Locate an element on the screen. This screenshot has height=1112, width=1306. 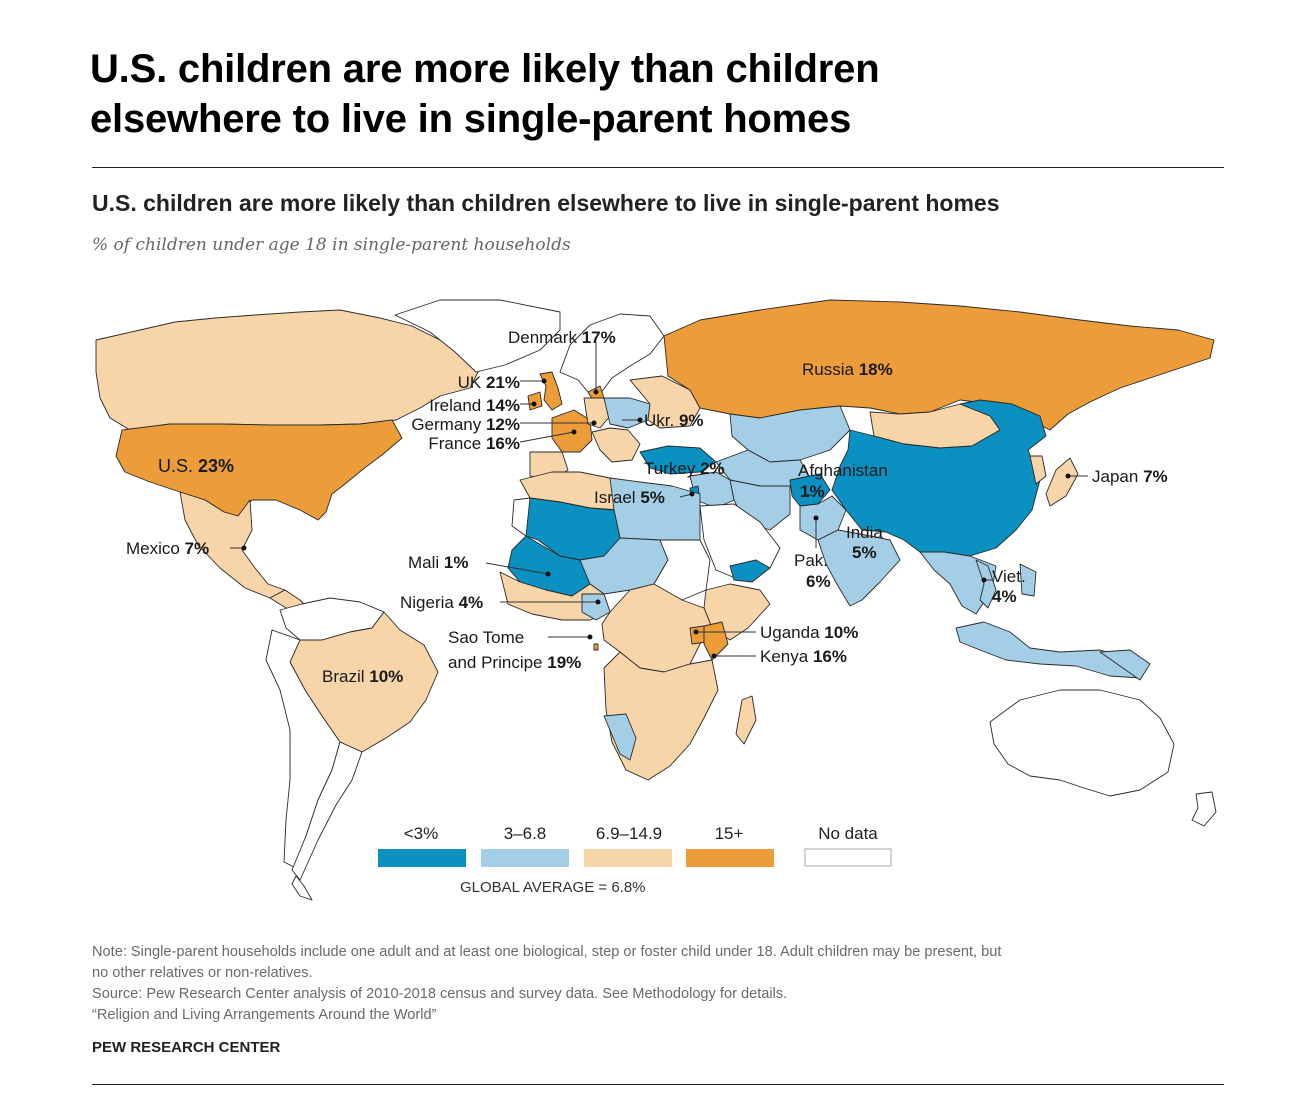
label-india-name: India is located at coordinates (864, 532).